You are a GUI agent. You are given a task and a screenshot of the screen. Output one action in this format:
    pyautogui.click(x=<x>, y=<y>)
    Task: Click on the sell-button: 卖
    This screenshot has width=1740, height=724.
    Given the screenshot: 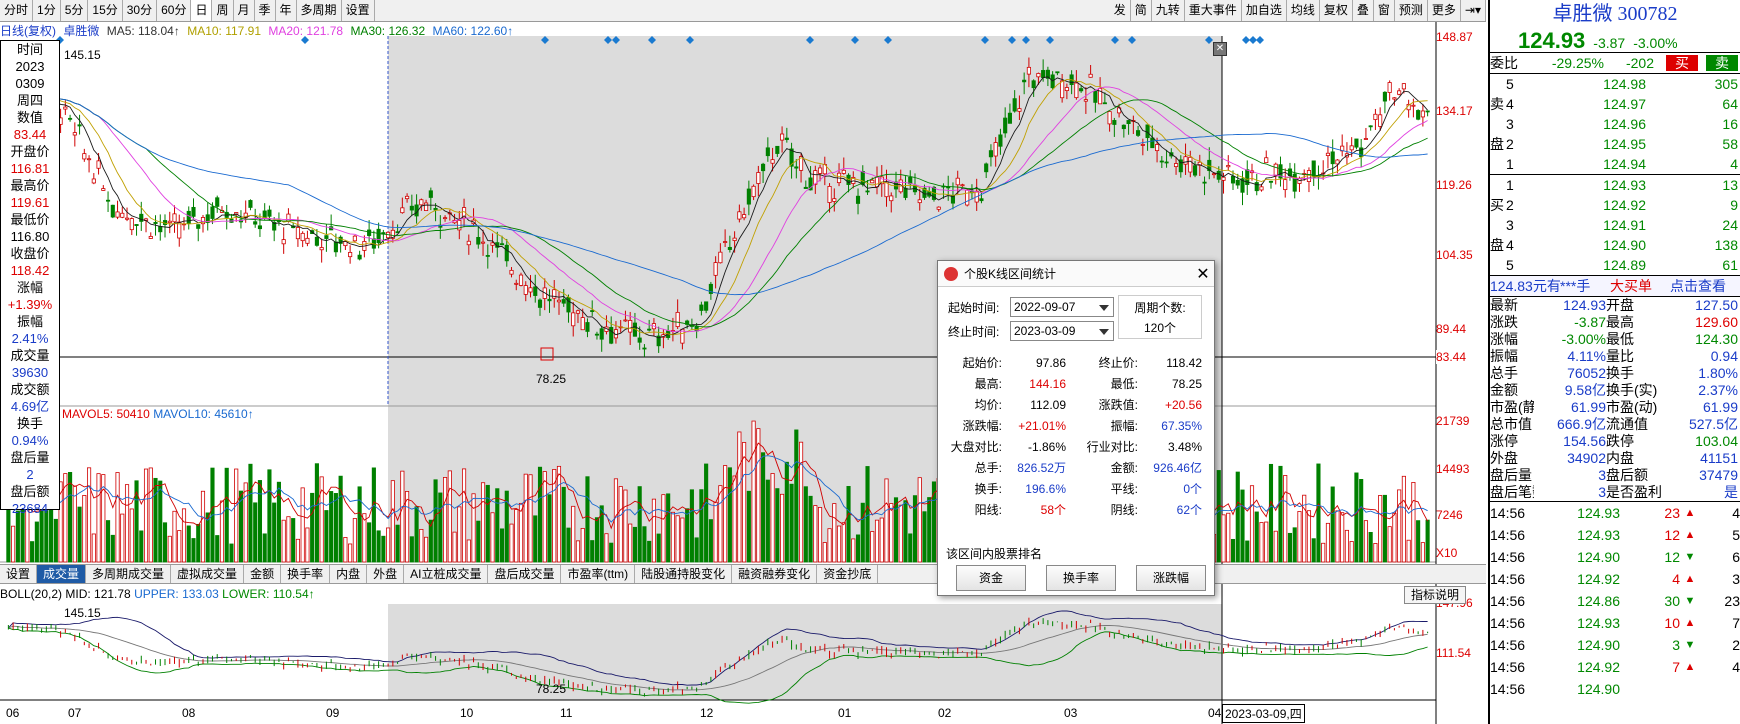 What is the action you would take?
    pyautogui.click(x=1722, y=63)
    